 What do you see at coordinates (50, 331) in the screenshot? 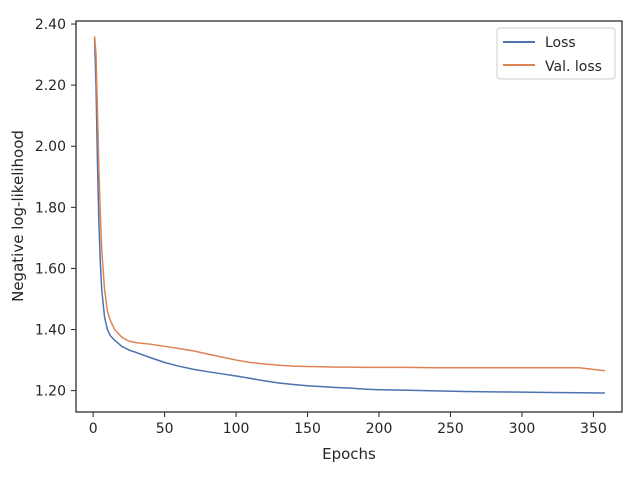
I see `y-tick-label: 1.40` at bounding box center [50, 331].